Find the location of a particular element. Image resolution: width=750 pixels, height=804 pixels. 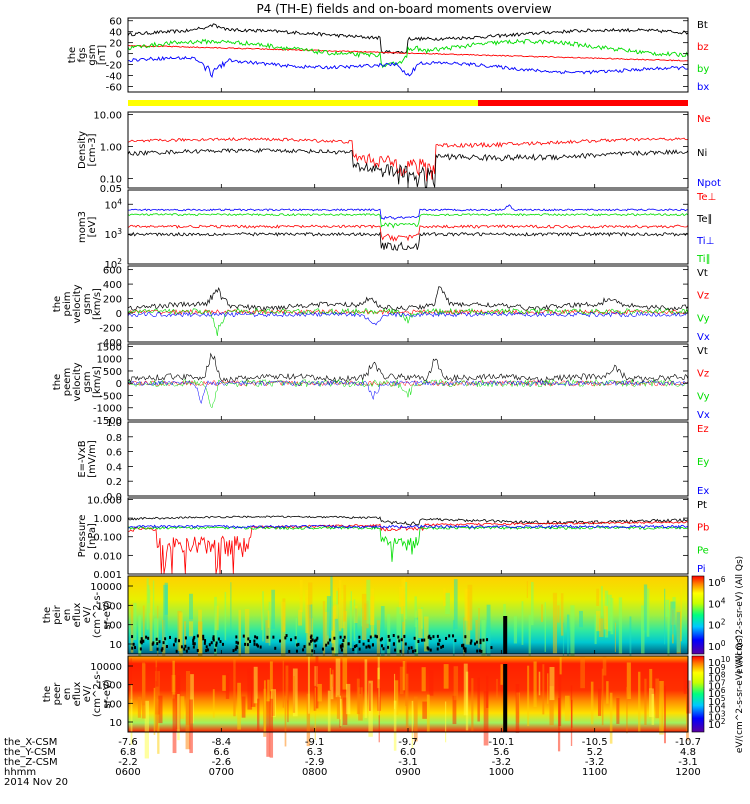

legend-efield-2: Ex is located at coordinates (703, 491).